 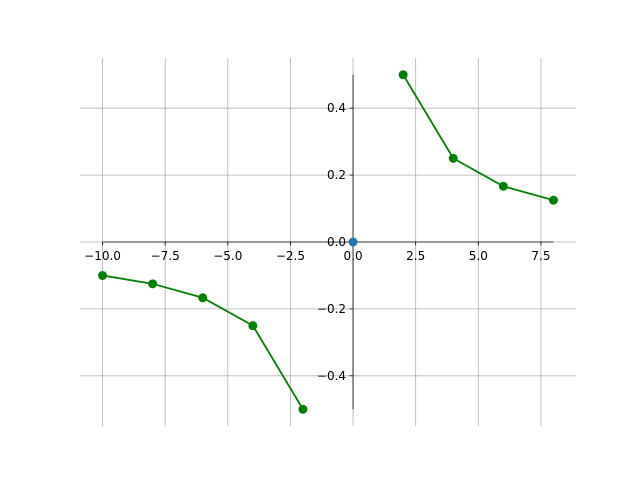 What do you see at coordinates (102, 256) in the screenshot?
I see `x-tick-label: −10.0` at bounding box center [102, 256].